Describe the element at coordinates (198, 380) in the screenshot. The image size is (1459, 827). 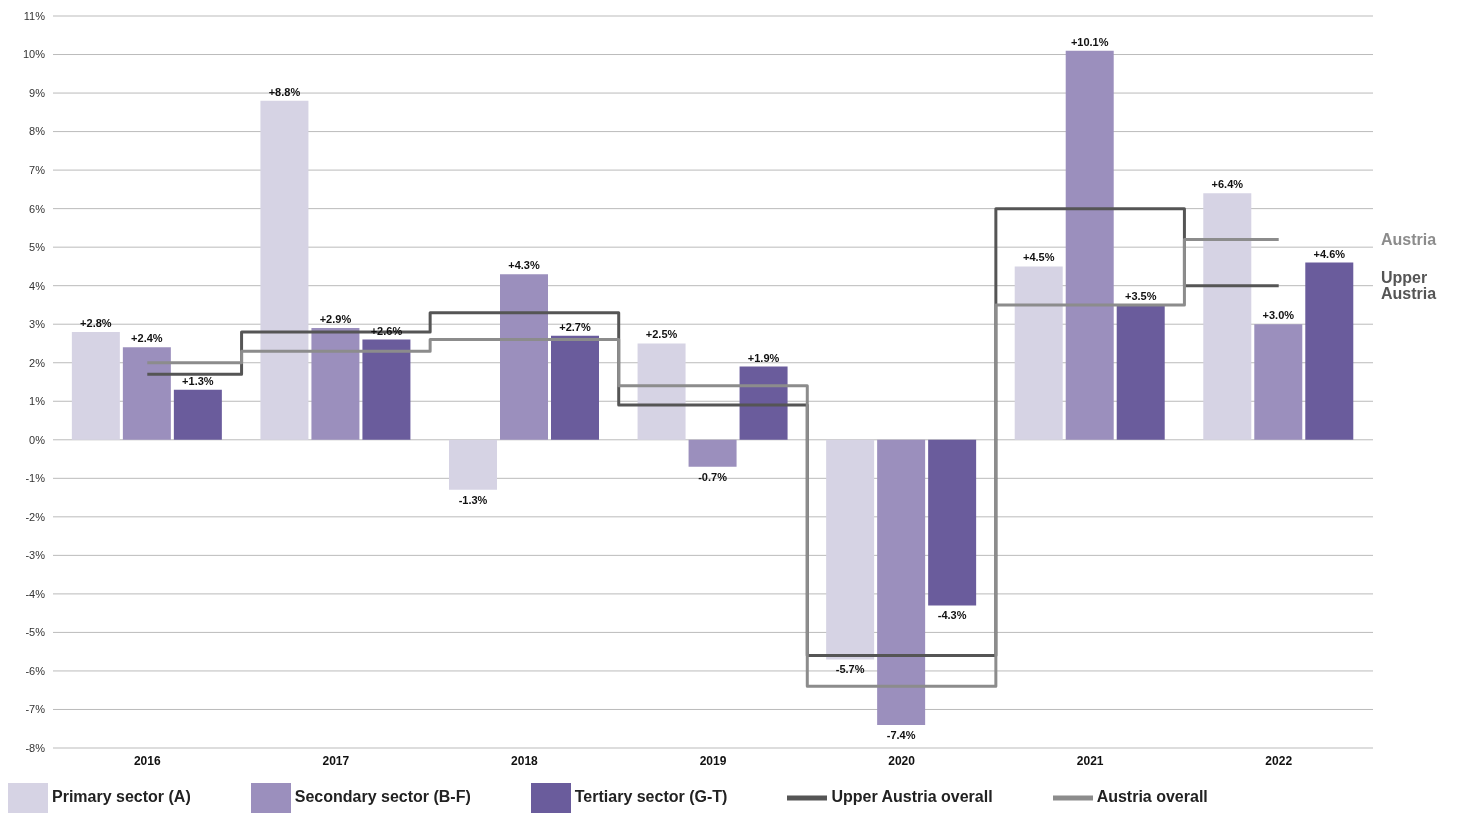
I see `data-label: +1.3%` at that location.